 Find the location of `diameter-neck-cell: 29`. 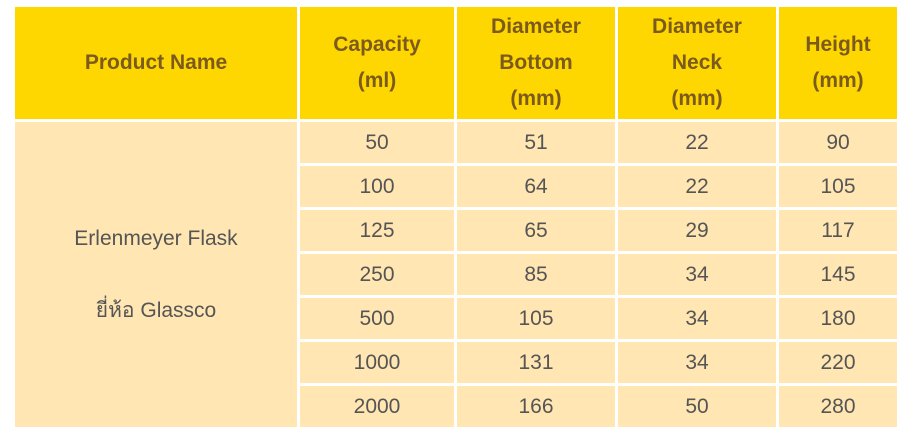

diameter-neck-cell: 29 is located at coordinates (697, 230).